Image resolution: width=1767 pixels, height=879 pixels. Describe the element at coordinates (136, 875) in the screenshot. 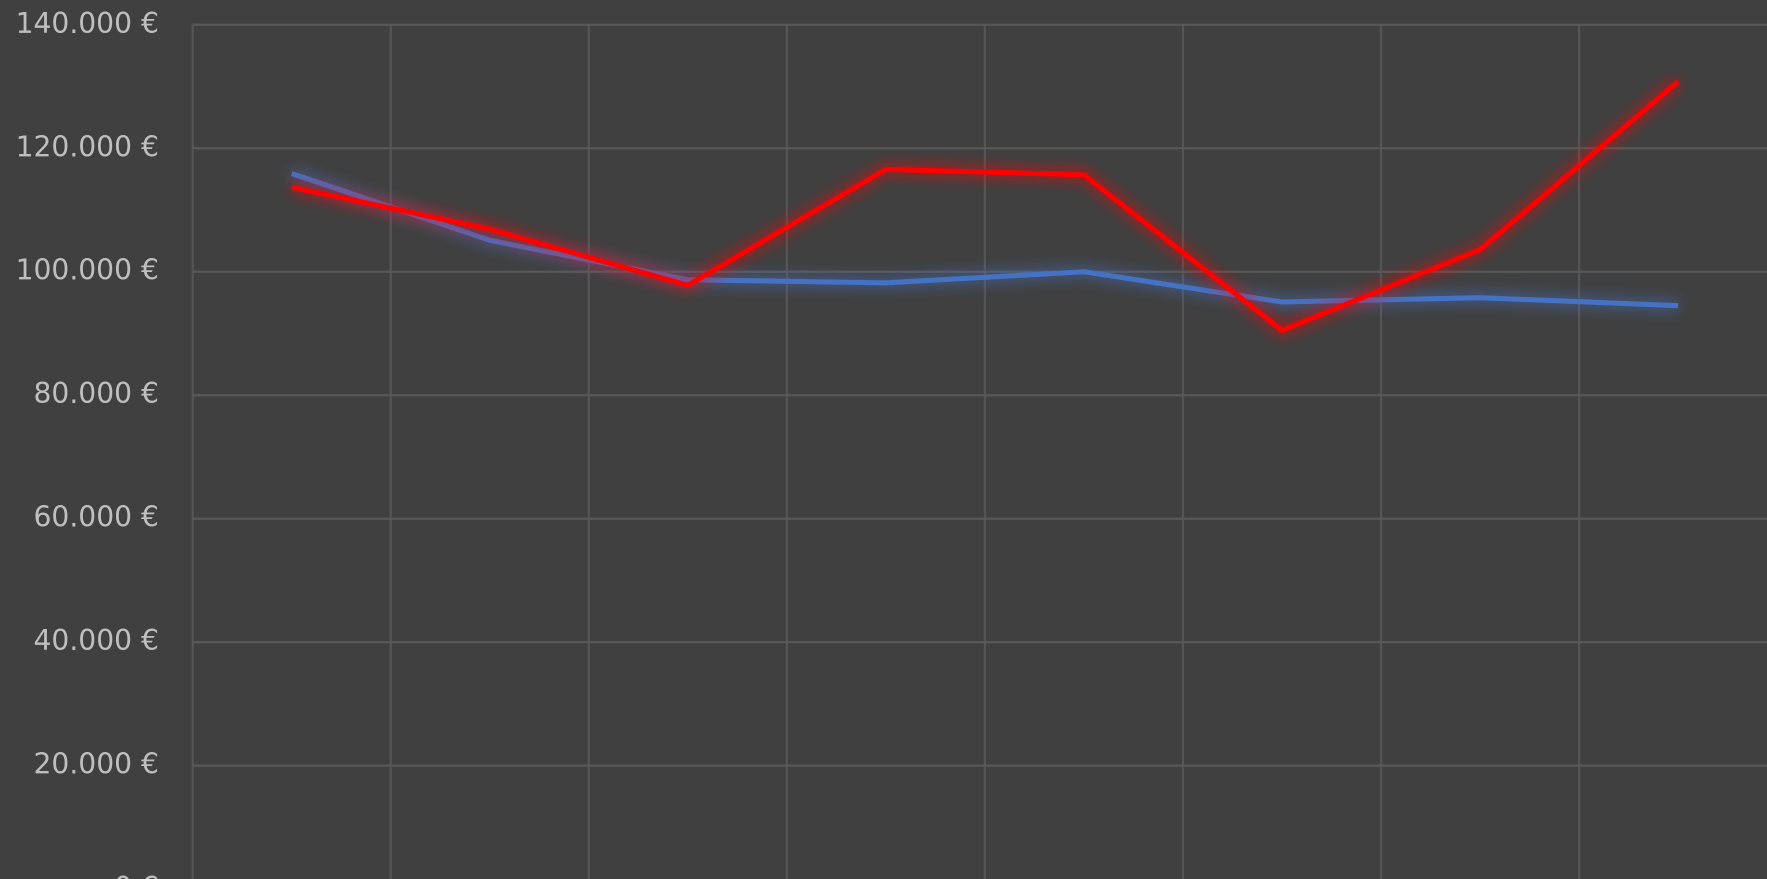

I see `y-tick-label: 0 €` at that location.